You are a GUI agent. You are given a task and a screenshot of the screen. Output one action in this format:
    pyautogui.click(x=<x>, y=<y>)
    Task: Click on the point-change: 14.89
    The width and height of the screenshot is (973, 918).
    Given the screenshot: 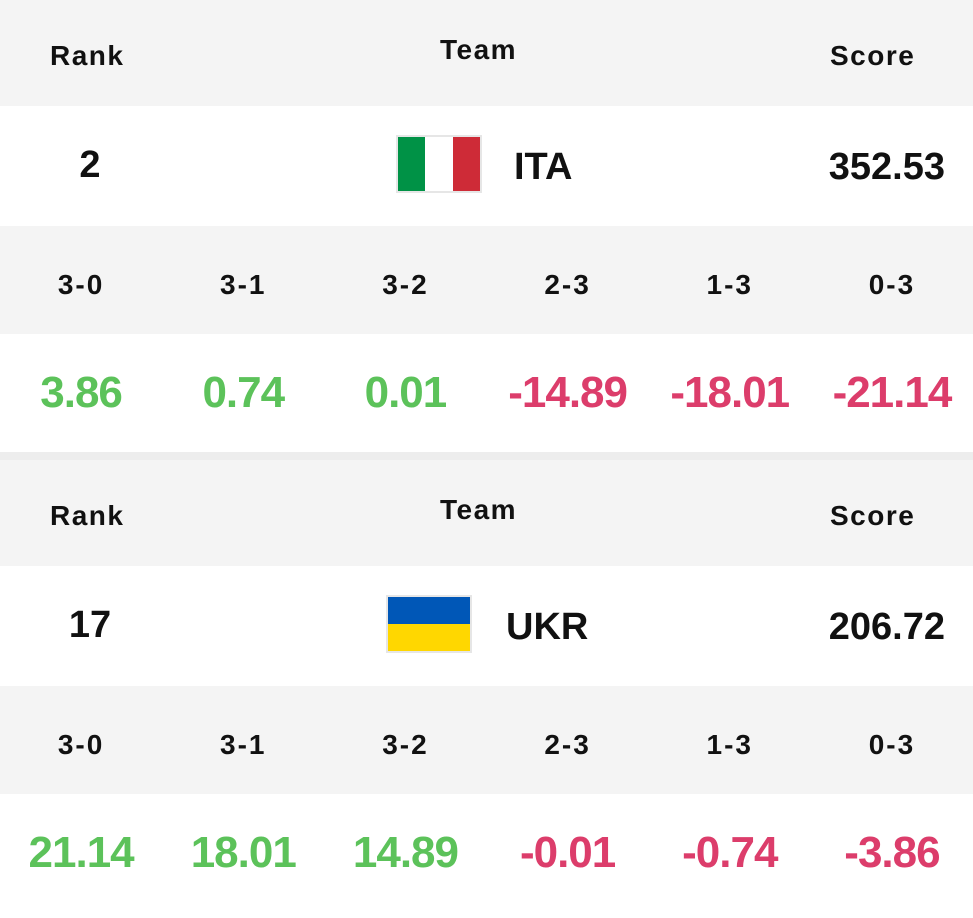 What is the action you would take?
    pyautogui.click(x=405, y=852)
    